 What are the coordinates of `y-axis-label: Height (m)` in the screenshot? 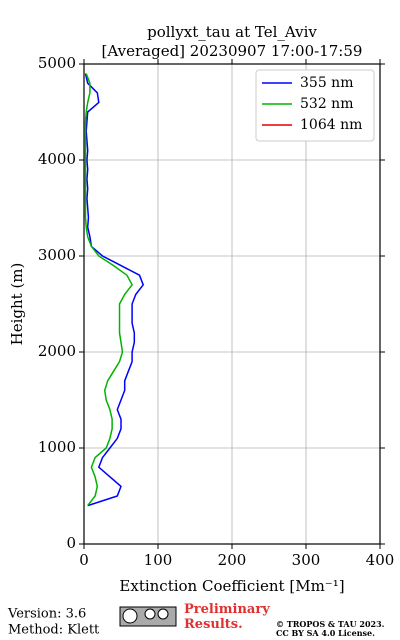 It's located at (17, 304).